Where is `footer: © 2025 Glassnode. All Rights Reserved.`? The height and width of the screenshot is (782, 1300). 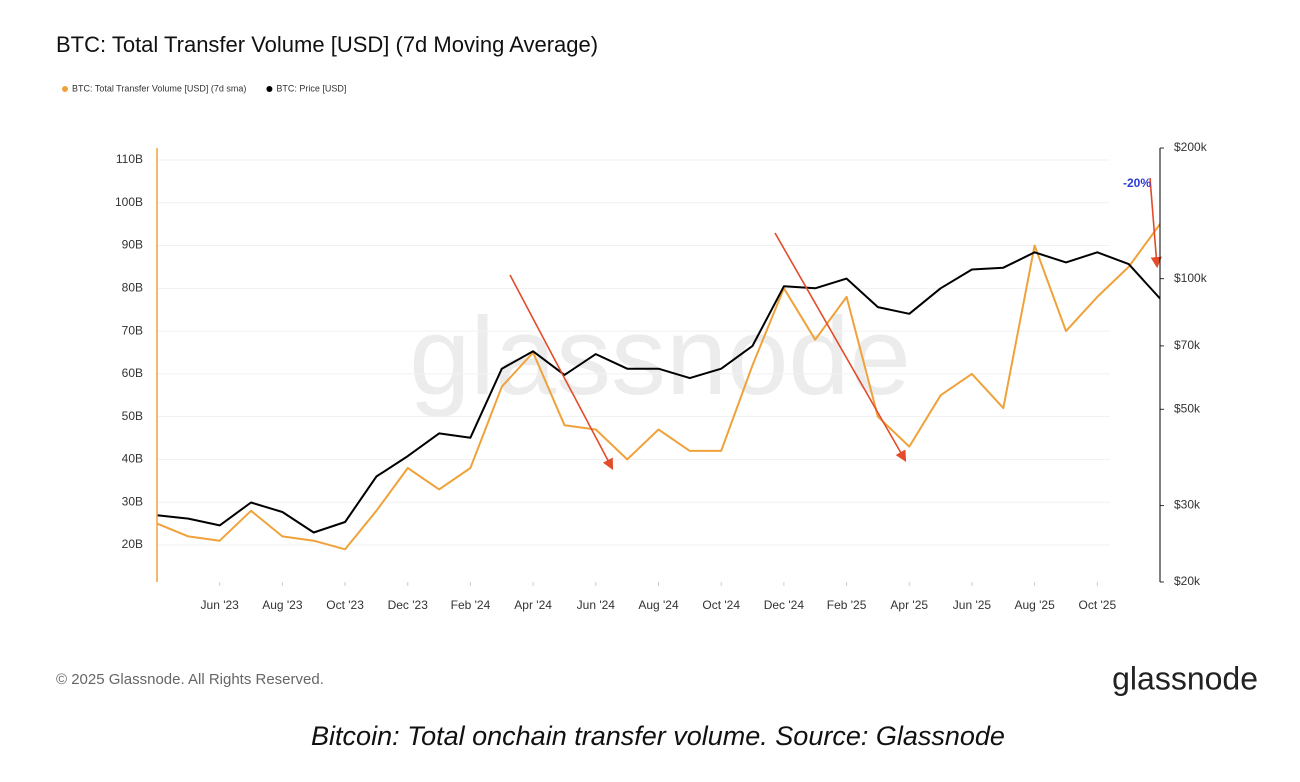 footer: © 2025 Glassnode. All Rights Reserved. is located at coordinates (190, 679).